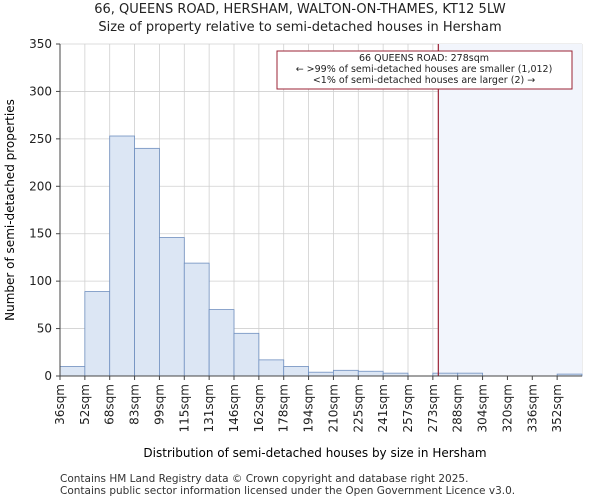 The image size is (600, 500). What do you see at coordinates (40, 139) in the screenshot?
I see `y-tick-label: 250` at bounding box center [40, 139].